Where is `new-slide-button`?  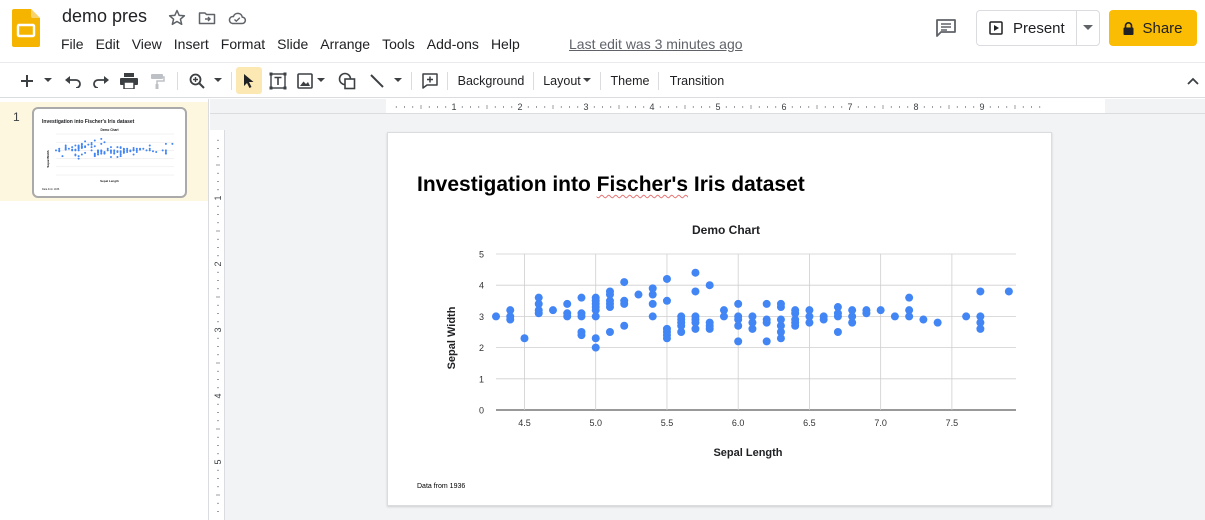
new-slide-button is located at coordinates (27, 80).